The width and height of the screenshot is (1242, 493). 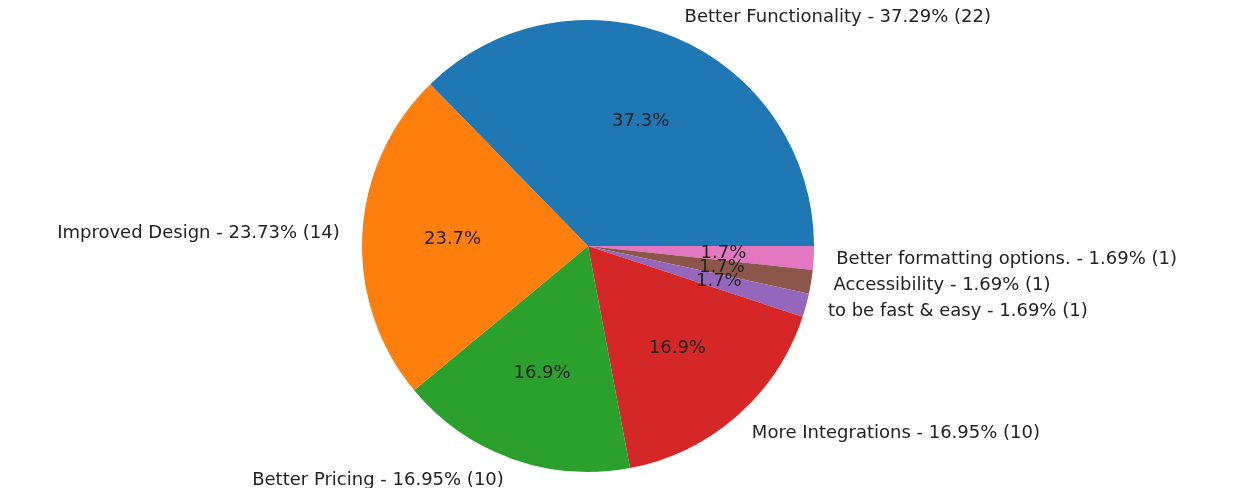 What do you see at coordinates (896, 431) in the screenshot?
I see `slice-label: More Integrations - 16.95% (10)` at bounding box center [896, 431].